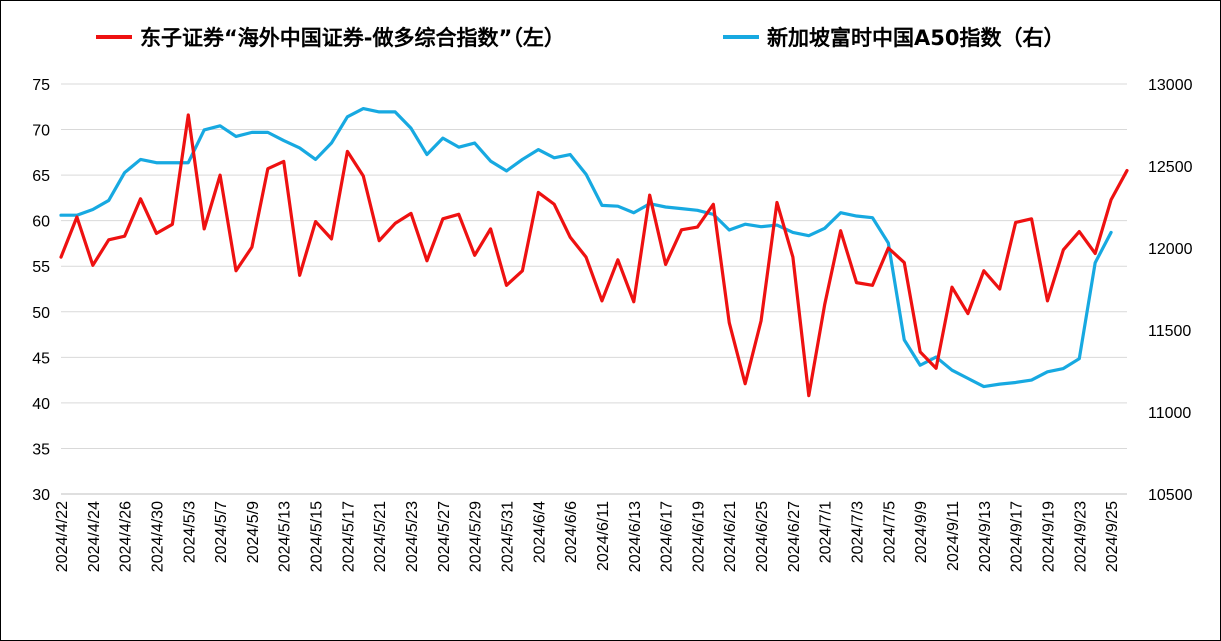 This screenshot has width=1221, height=641. Describe the element at coordinates (858, 532) in the screenshot. I see `x-tick-label: 2024/7/3` at that location.